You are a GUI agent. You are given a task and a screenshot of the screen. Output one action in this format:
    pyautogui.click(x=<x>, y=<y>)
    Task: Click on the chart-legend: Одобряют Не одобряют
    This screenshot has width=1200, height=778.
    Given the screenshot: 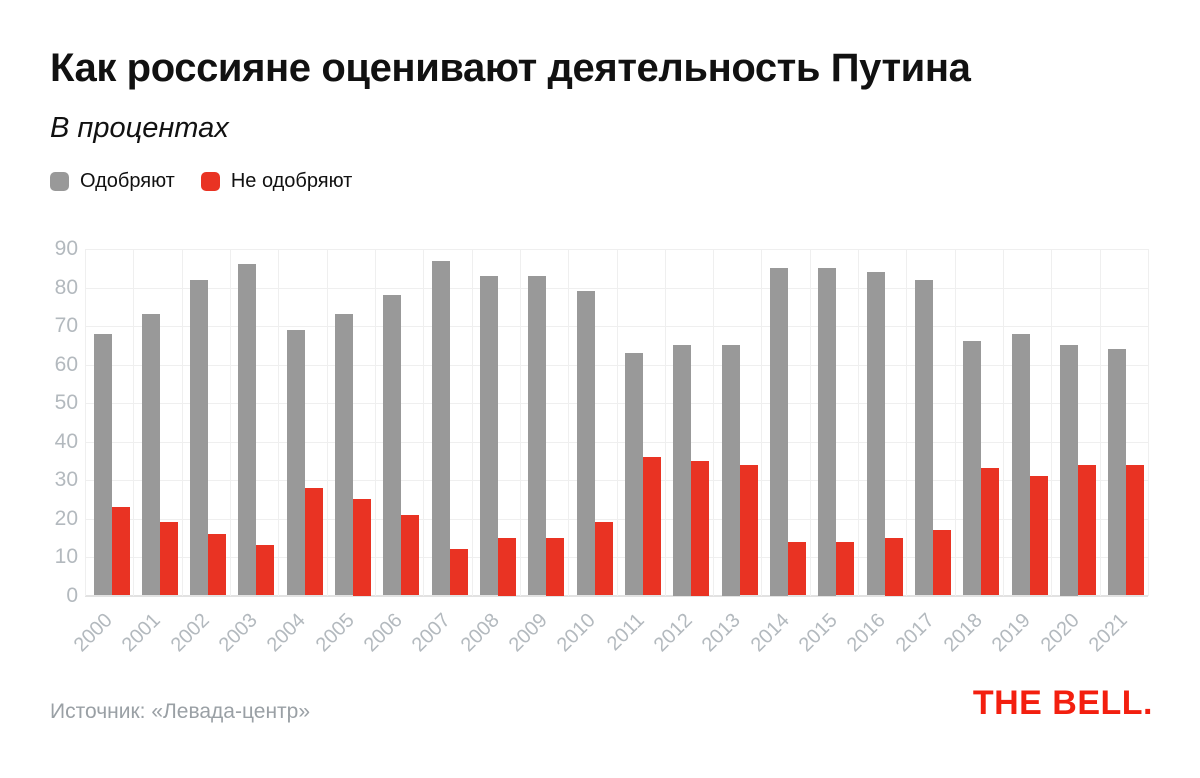 What is the action you would take?
    pyautogui.click(x=201, y=181)
    